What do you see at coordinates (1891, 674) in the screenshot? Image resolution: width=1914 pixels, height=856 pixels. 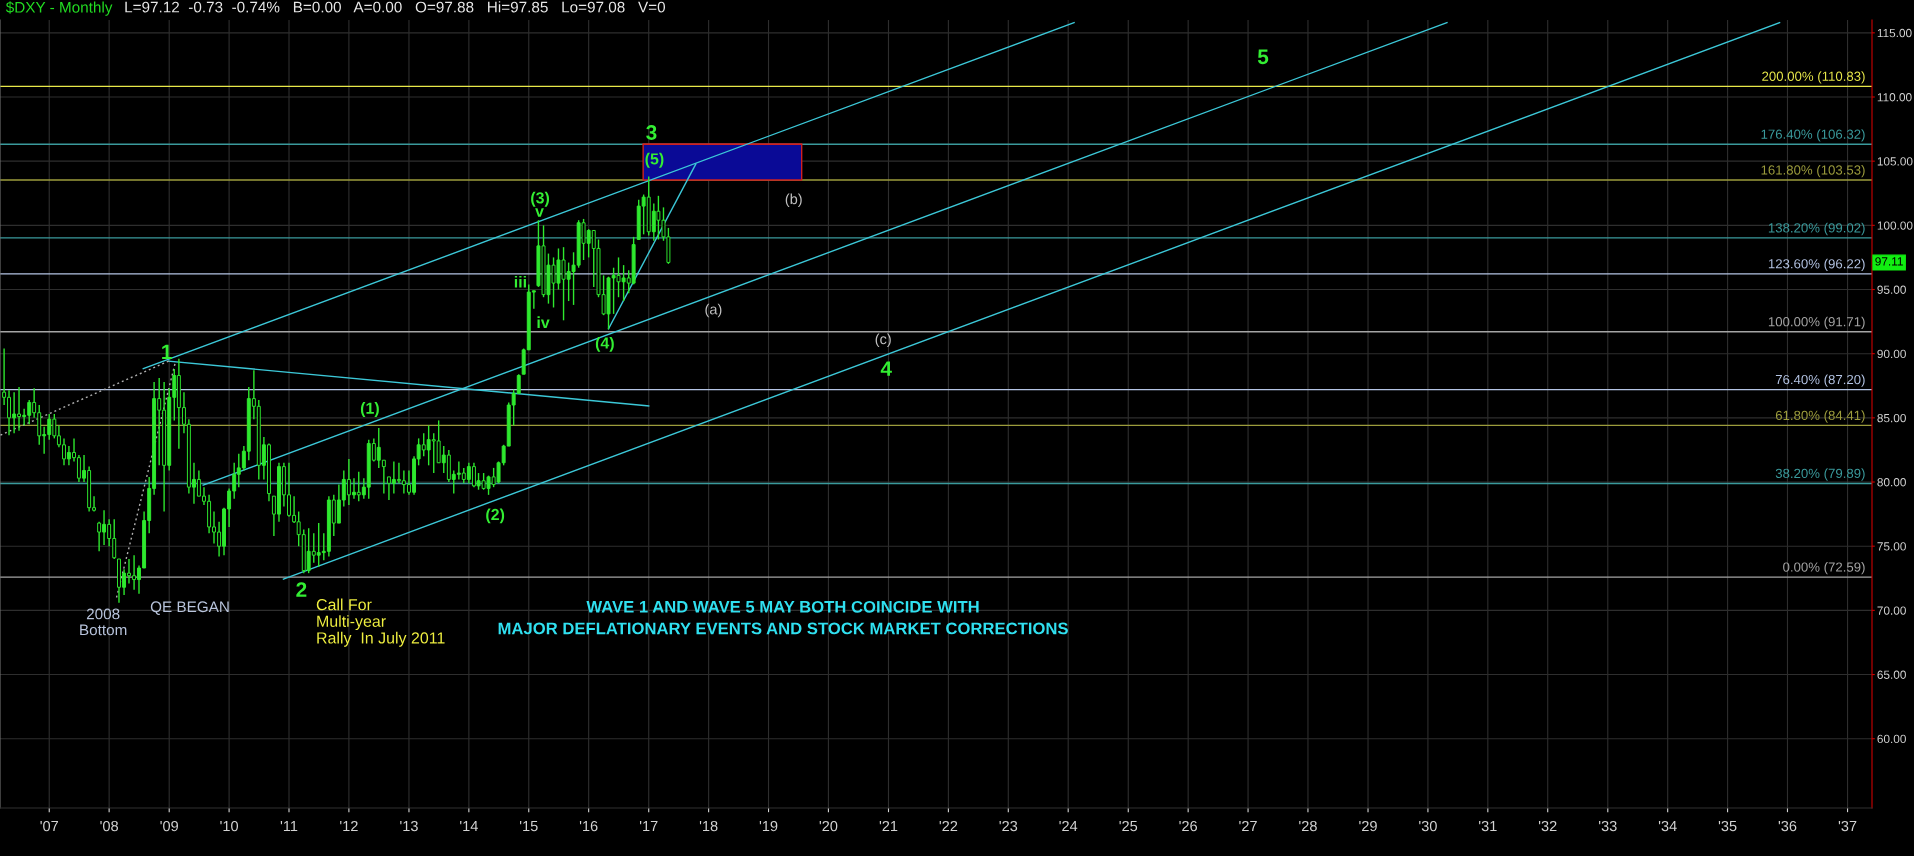 I see `y-tick-label: 65.00` at bounding box center [1891, 674].